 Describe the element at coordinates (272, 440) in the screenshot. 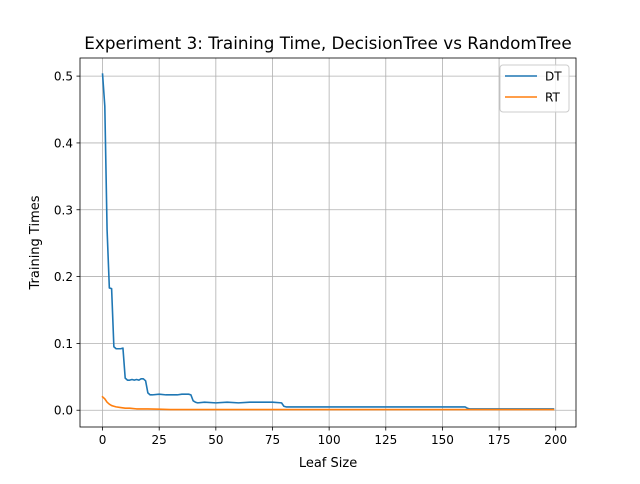

I see `x-tick-label: 75` at that location.